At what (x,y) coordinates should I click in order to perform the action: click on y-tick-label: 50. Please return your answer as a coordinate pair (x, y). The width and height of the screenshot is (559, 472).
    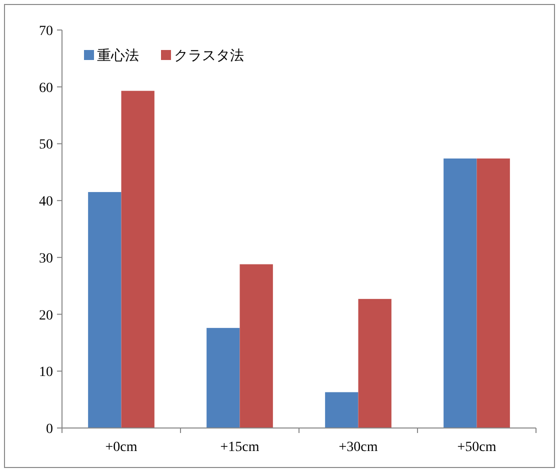
    Looking at the image, I should click on (46, 145).